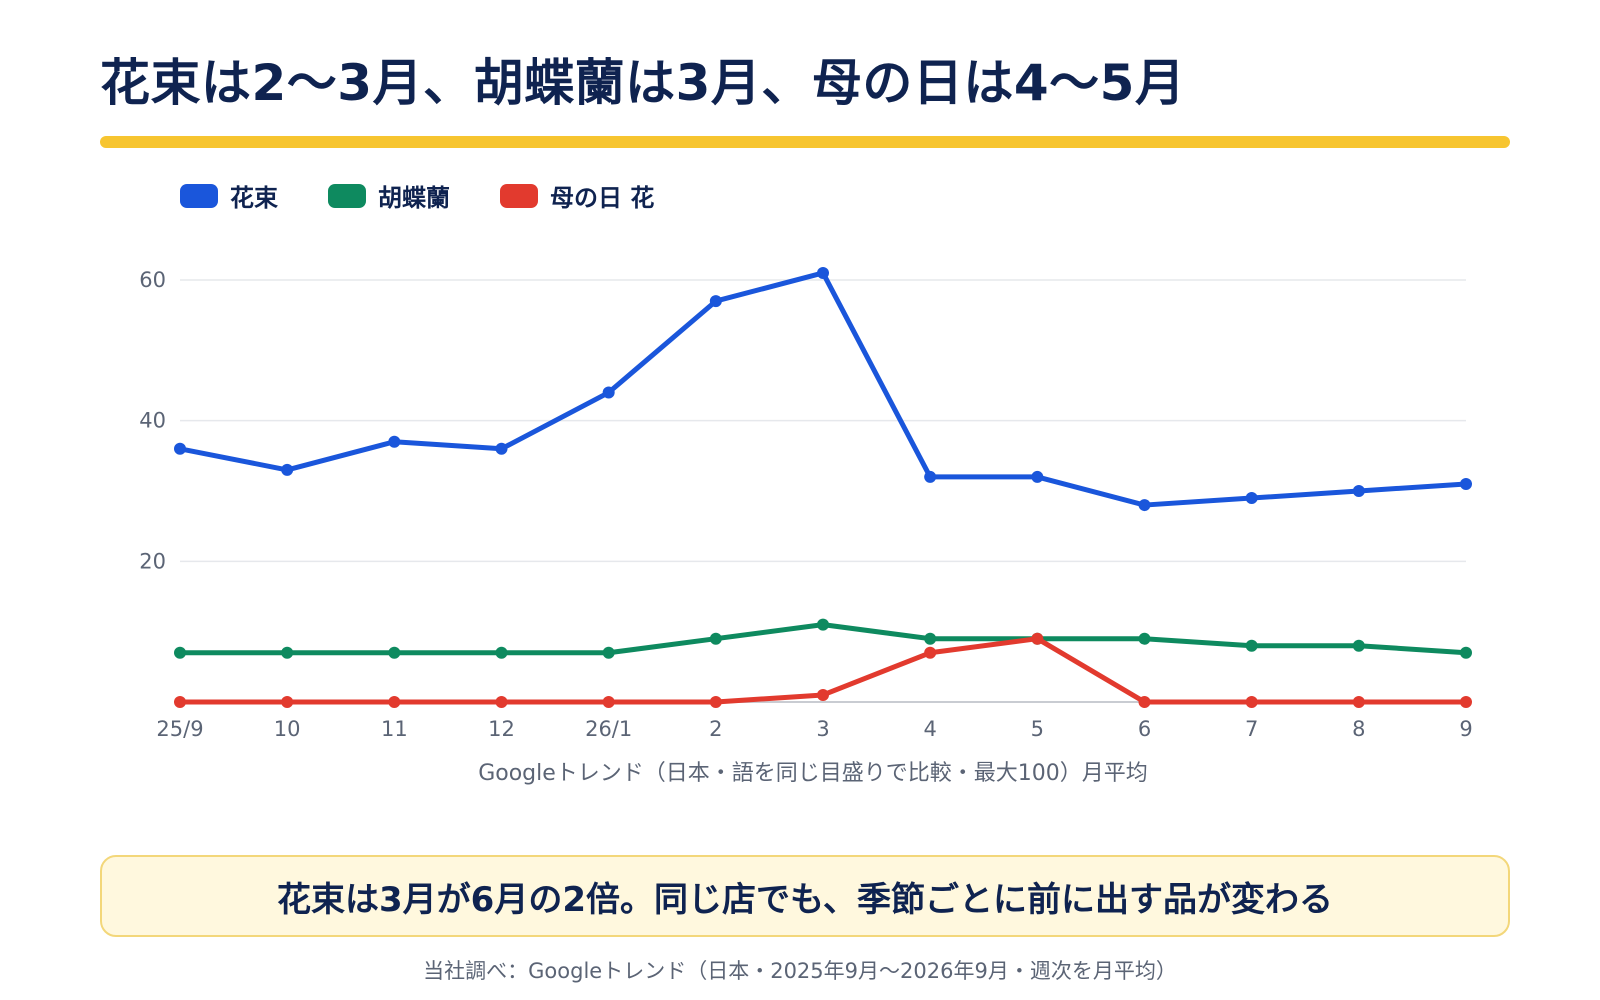 This screenshot has height=1000, width=1600. I want to click on x-tick-label: 7, so click(1251, 729).